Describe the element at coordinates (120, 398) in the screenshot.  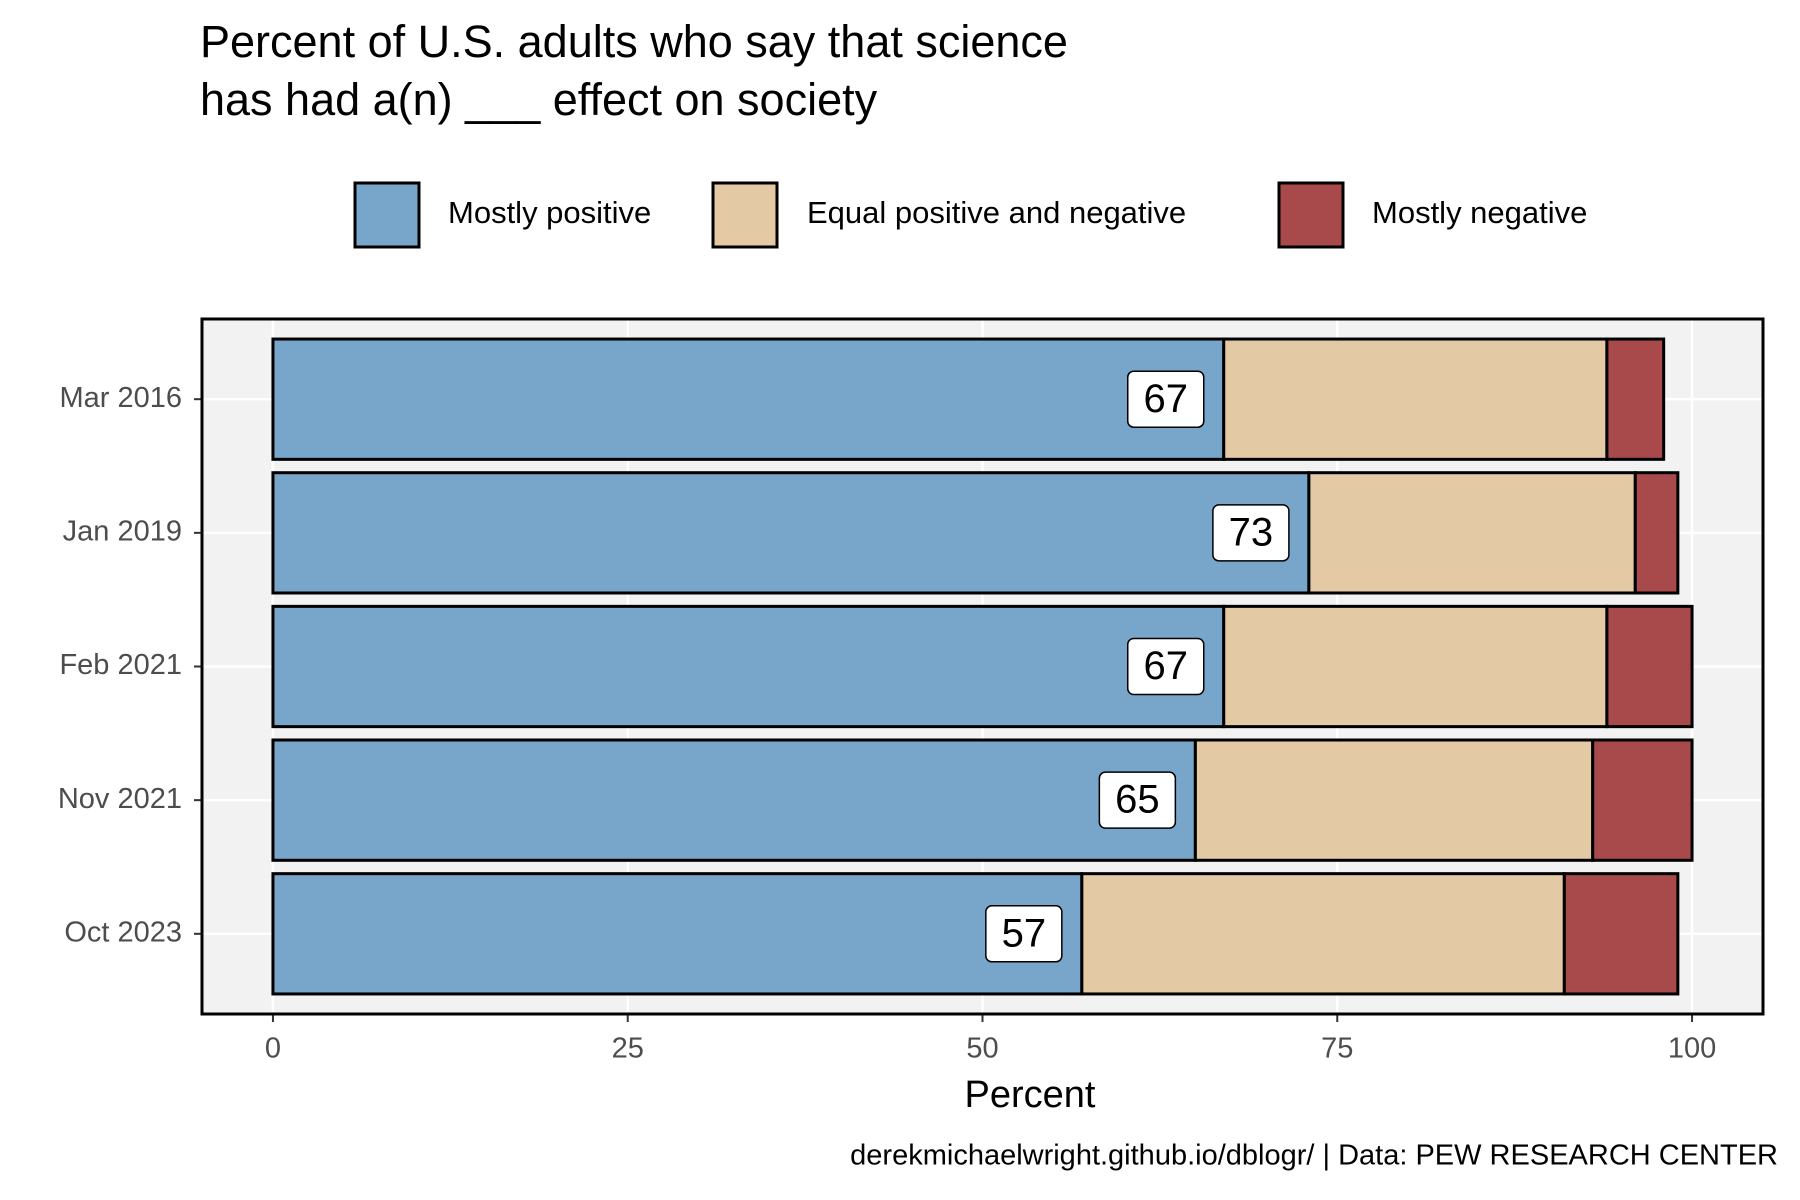
I see `y-tick-label: Mar 2016` at that location.